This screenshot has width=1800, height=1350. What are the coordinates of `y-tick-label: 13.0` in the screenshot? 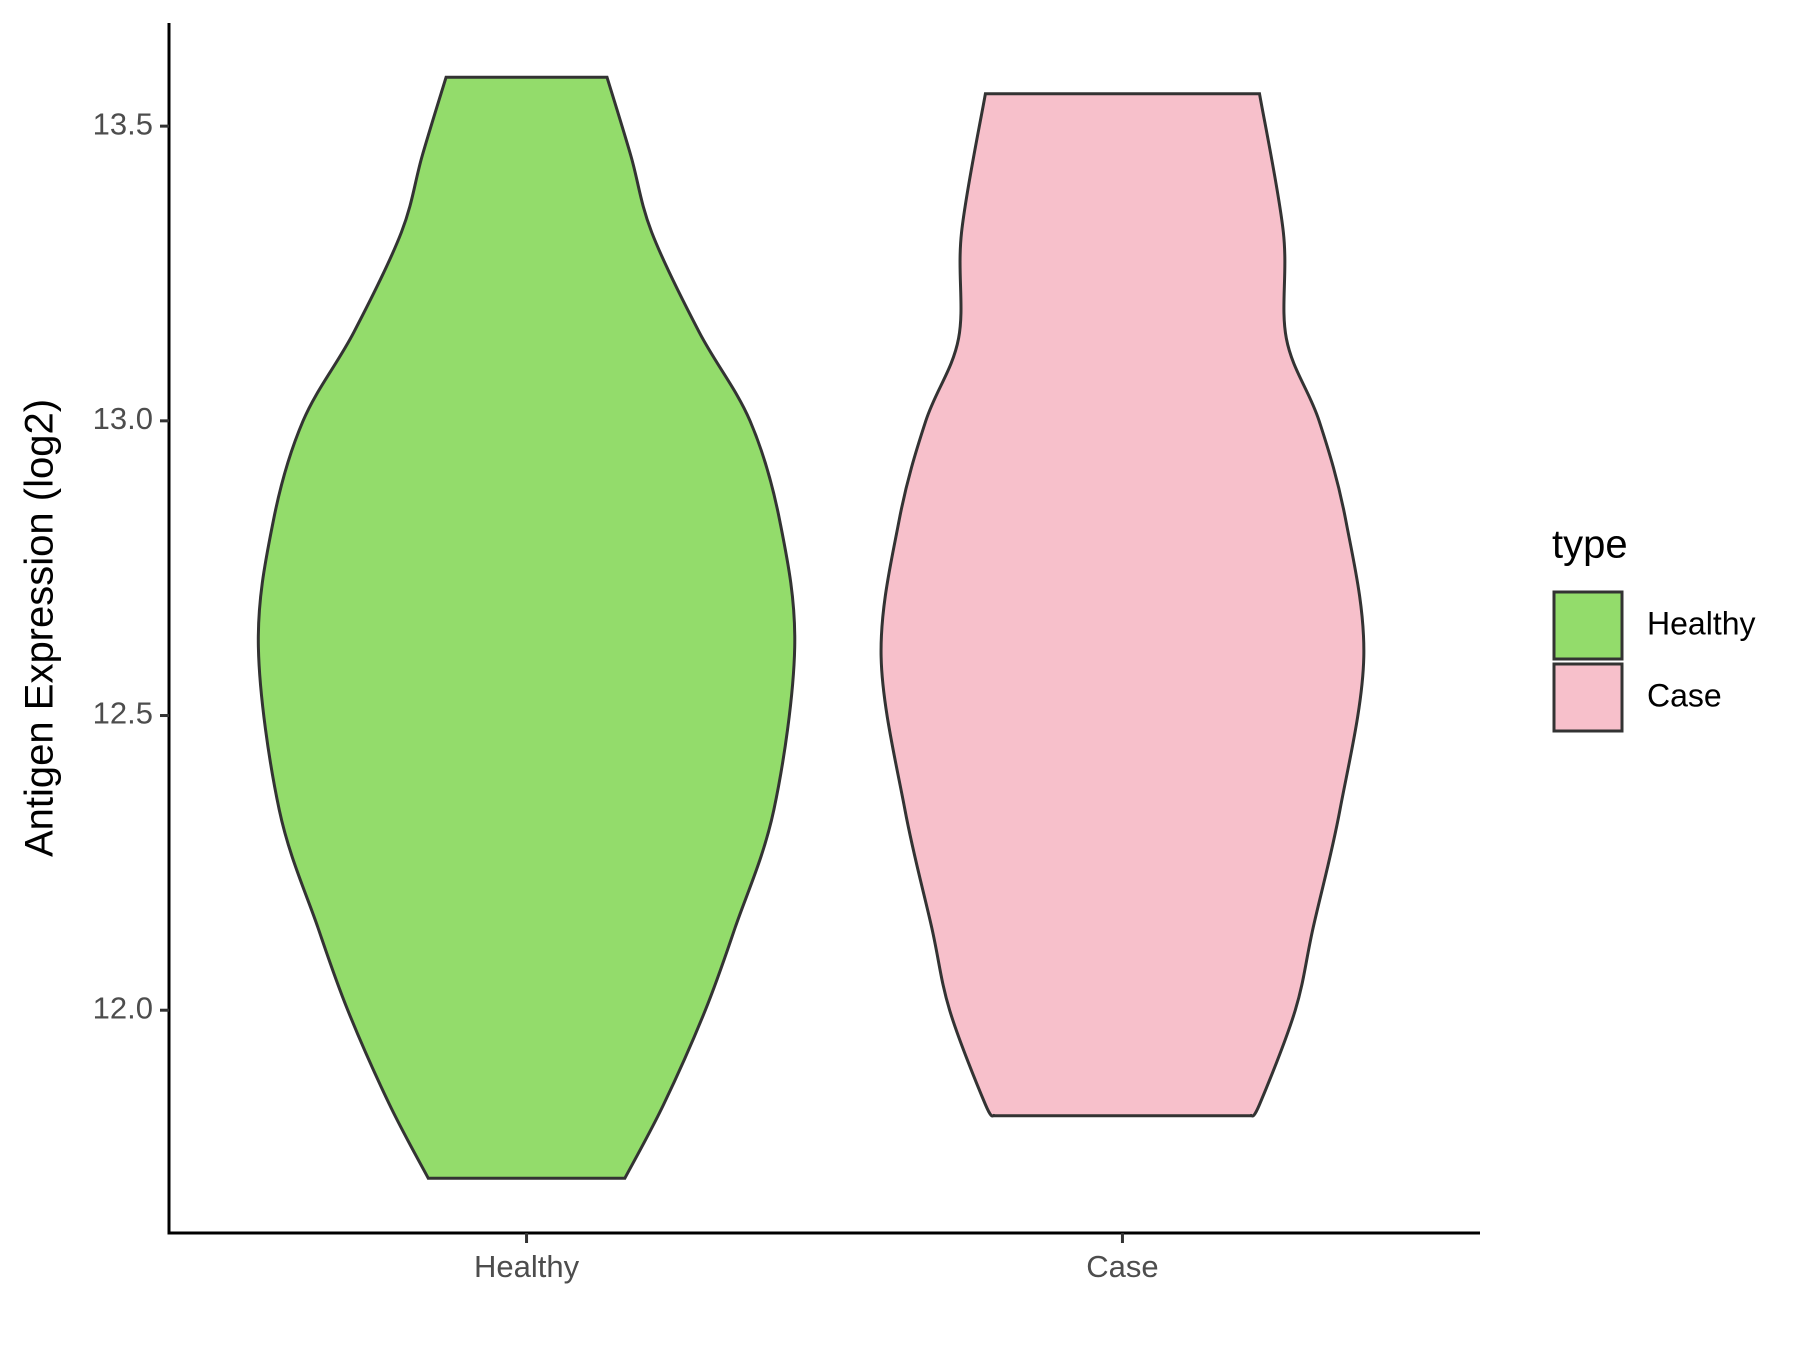 It's located at (123, 418).